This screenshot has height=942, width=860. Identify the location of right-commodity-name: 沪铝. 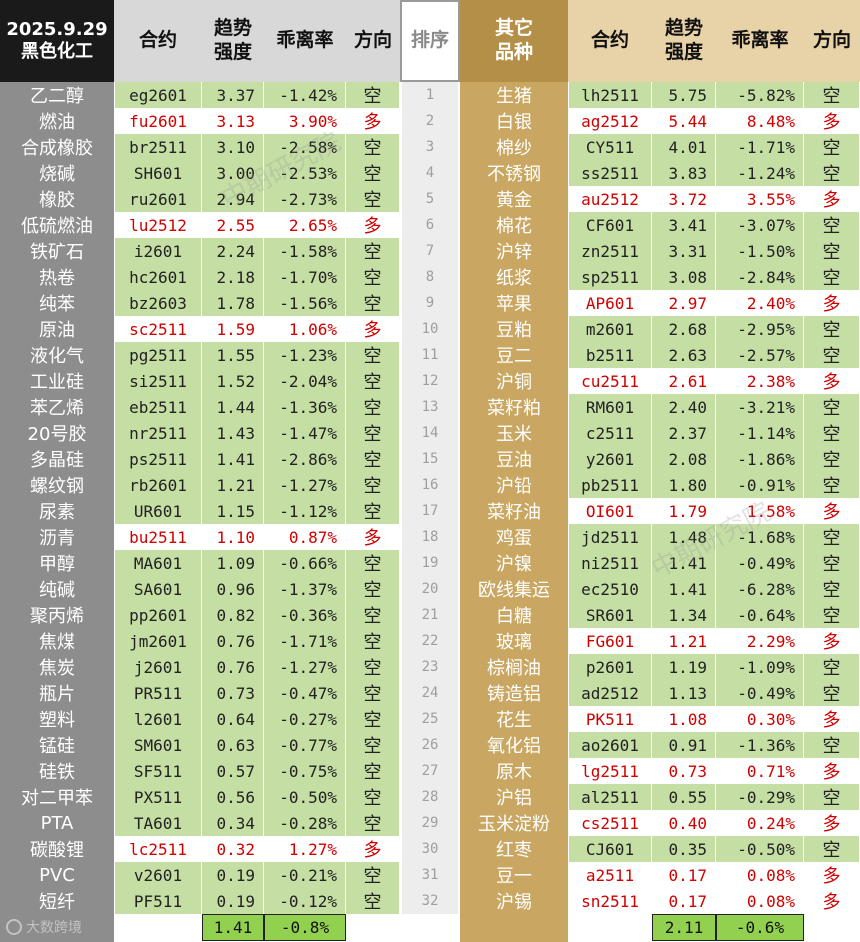
(514, 797).